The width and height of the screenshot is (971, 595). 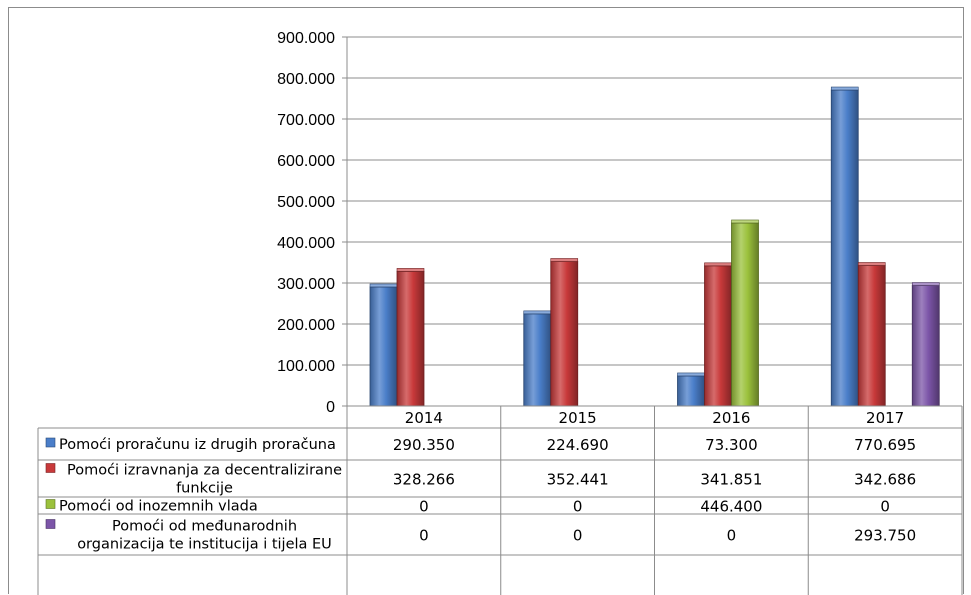 I want to click on y-tick-label: 100.000, so click(x=306, y=366).